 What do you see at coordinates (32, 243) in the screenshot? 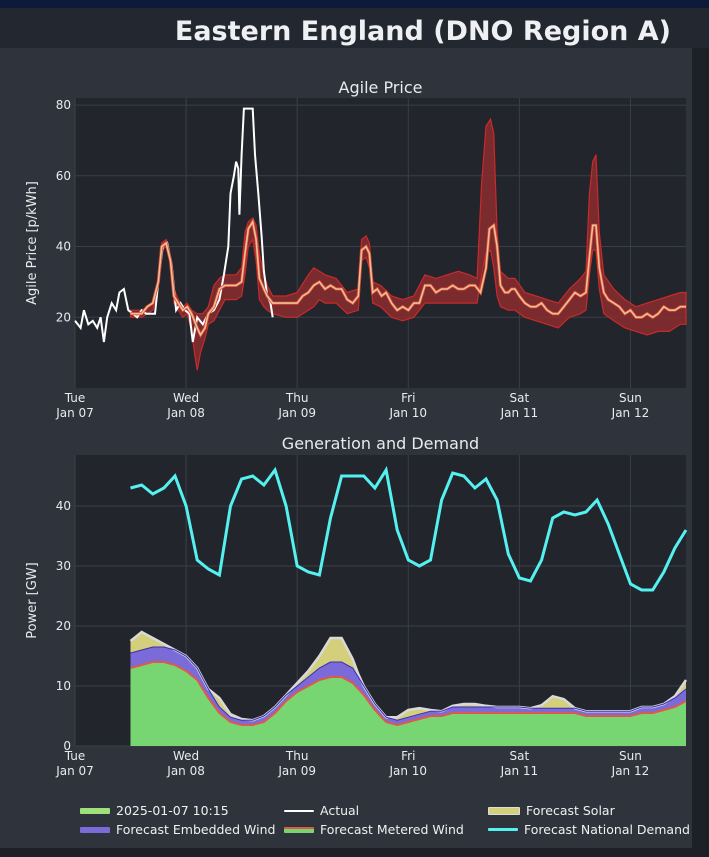
I see `y-axis-label: Agile Price [p/kWh]` at bounding box center [32, 243].